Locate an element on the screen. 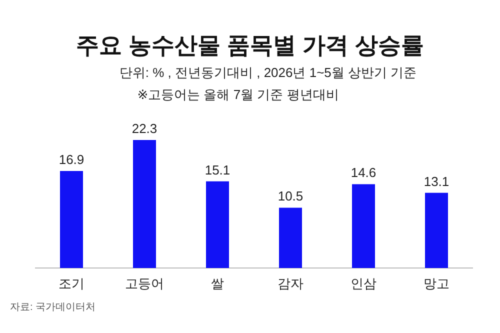  data-label: 14.6 is located at coordinates (363, 172).